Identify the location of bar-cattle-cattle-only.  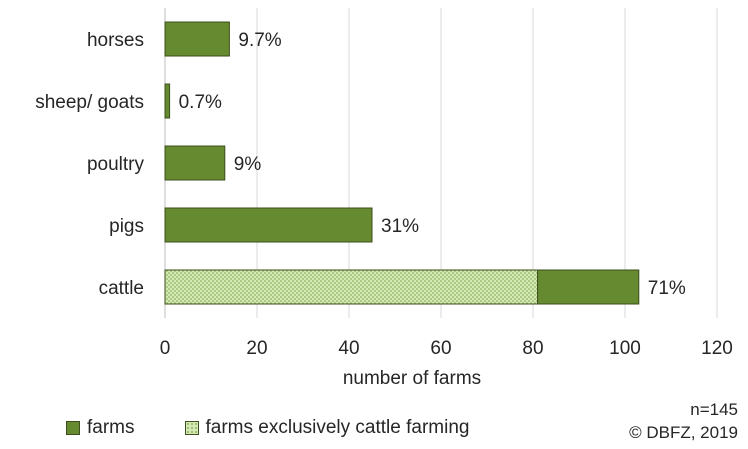
(351, 287).